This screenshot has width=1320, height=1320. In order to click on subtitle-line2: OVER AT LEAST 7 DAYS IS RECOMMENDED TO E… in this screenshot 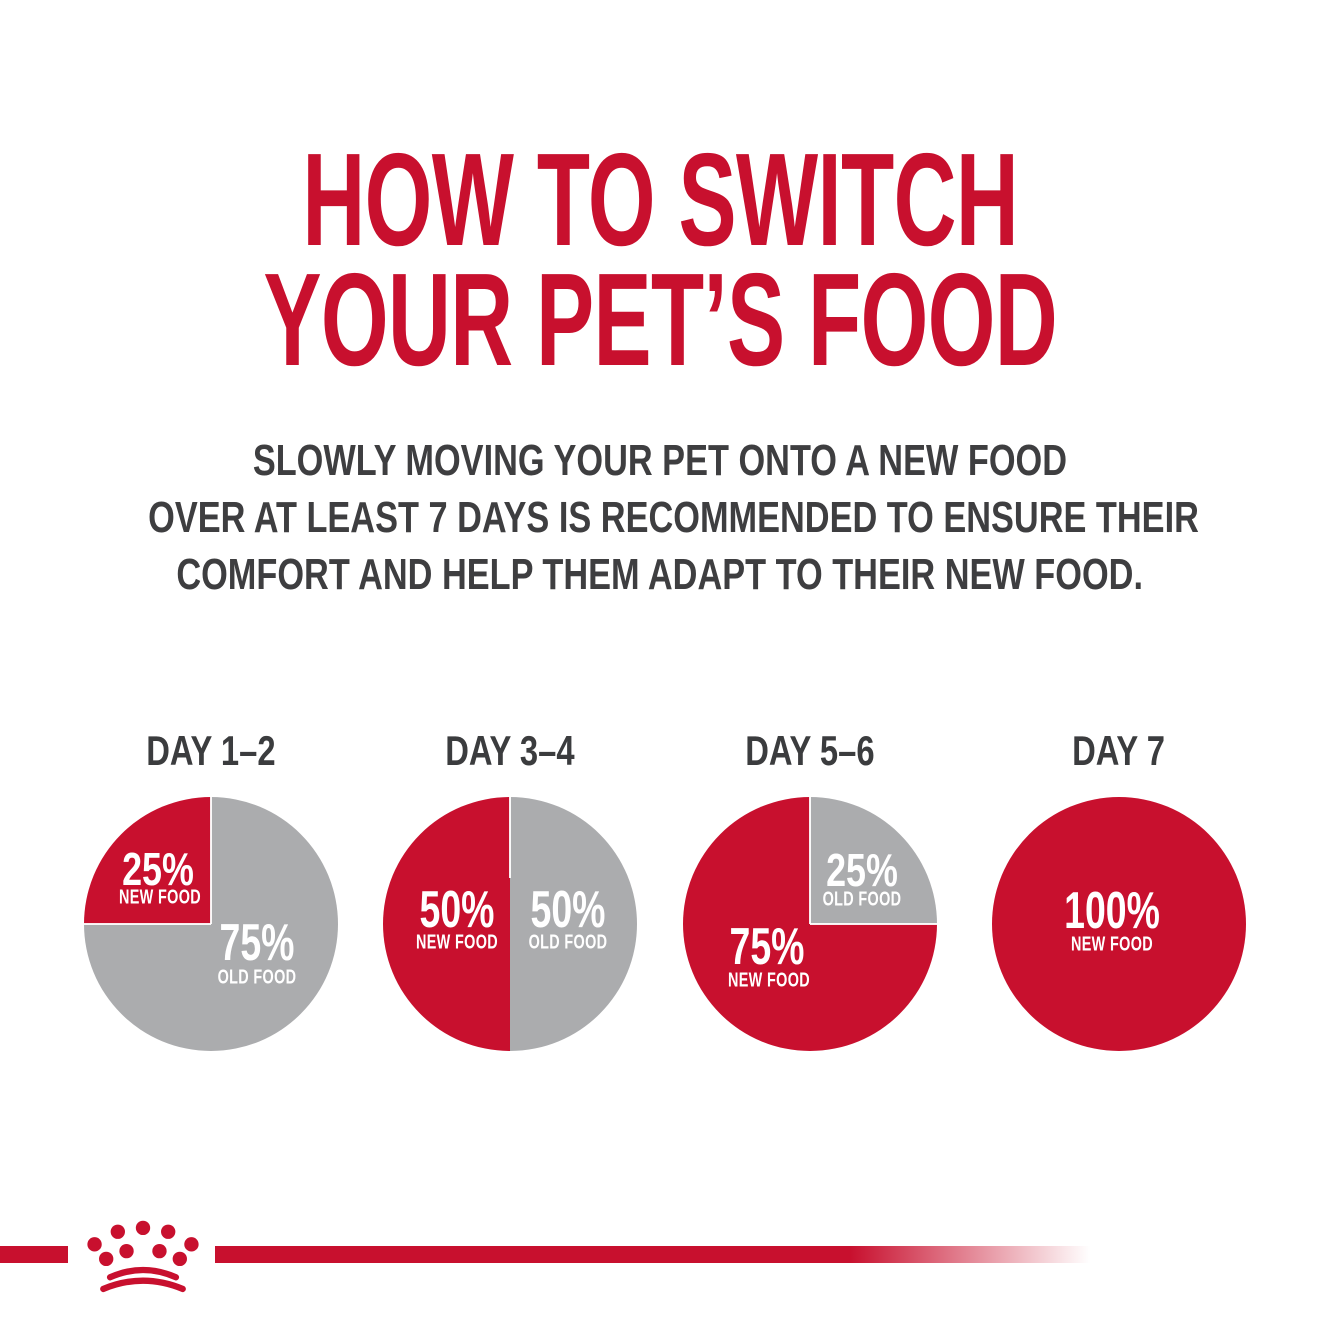, I will do `click(673, 517)`.